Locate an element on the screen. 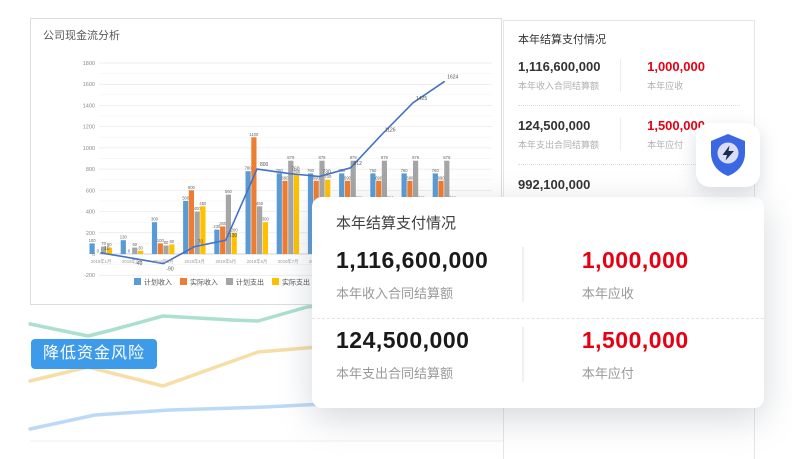 The width and height of the screenshot is (792, 459). svg-text: 实际支出 is located at coordinates (296, 282).